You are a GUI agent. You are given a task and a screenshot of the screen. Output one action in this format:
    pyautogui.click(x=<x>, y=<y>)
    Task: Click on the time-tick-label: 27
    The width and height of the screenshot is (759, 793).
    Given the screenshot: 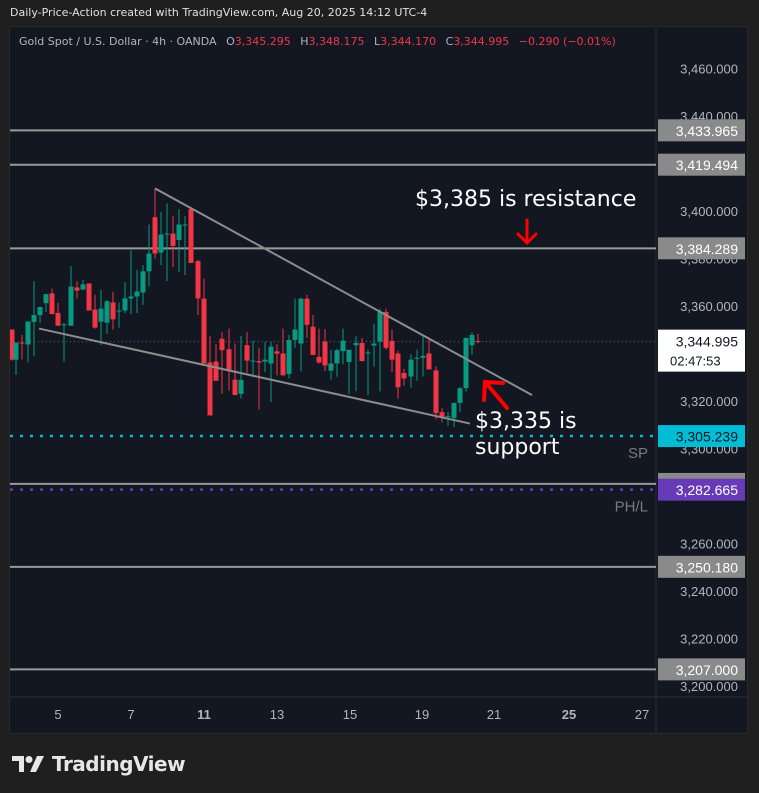 What is the action you would take?
    pyautogui.click(x=642, y=714)
    